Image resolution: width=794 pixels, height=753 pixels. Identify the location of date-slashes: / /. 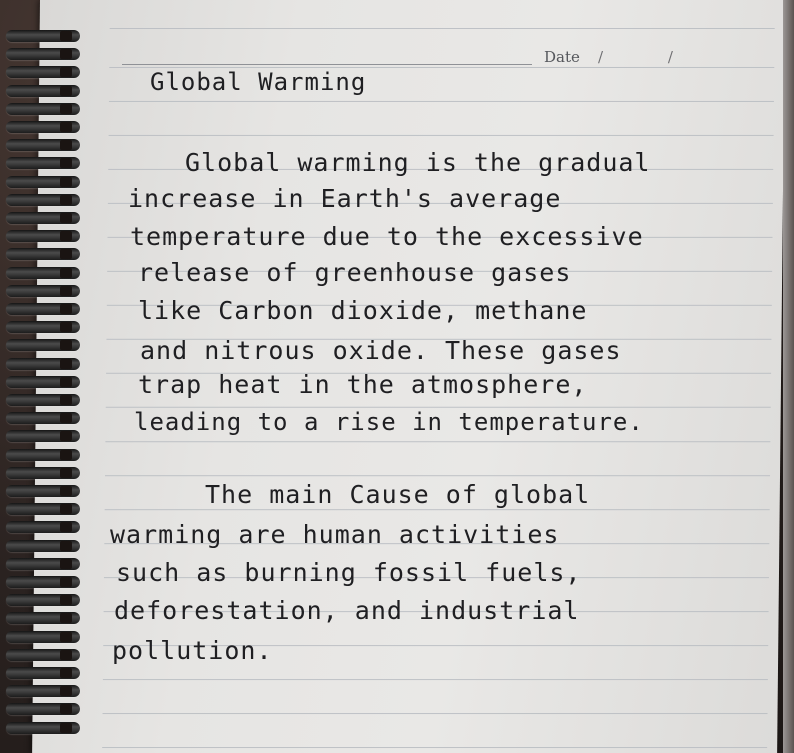
(650, 57).